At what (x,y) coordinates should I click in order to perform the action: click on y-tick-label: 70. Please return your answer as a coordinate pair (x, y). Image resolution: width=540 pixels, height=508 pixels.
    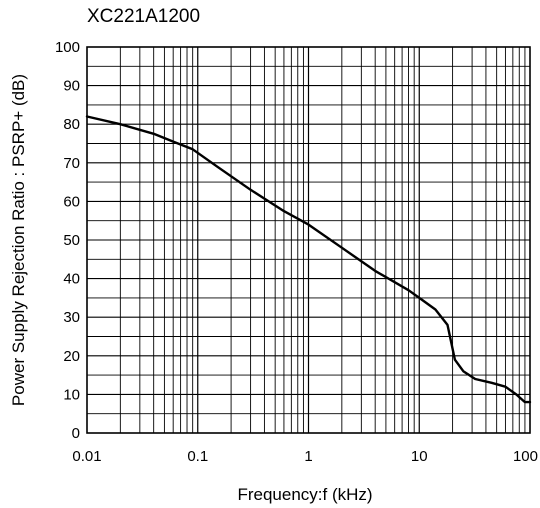
    Looking at the image, I should click on (71, 163).